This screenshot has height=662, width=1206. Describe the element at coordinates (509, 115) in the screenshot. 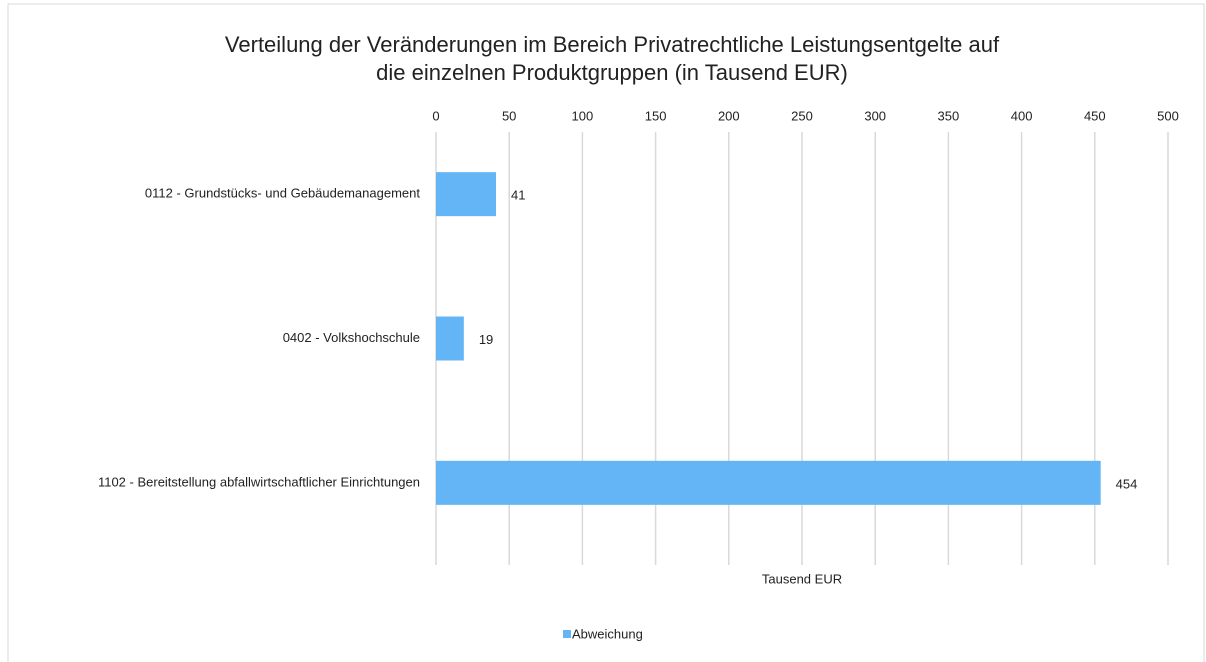

I see `x-tick-label: 50` at that location.